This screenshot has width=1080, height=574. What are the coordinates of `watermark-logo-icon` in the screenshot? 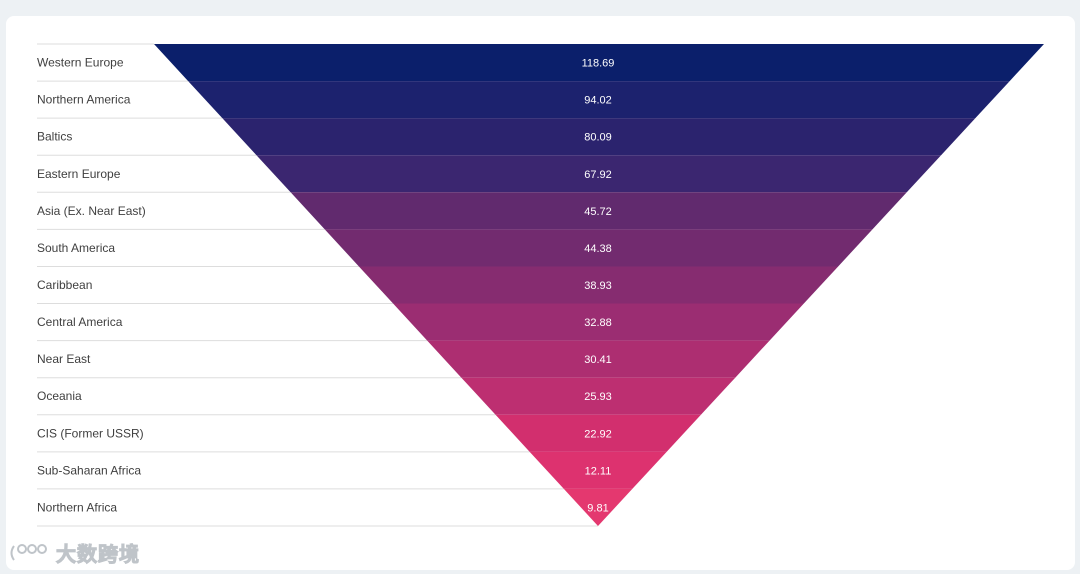 It's located at (28, 552).